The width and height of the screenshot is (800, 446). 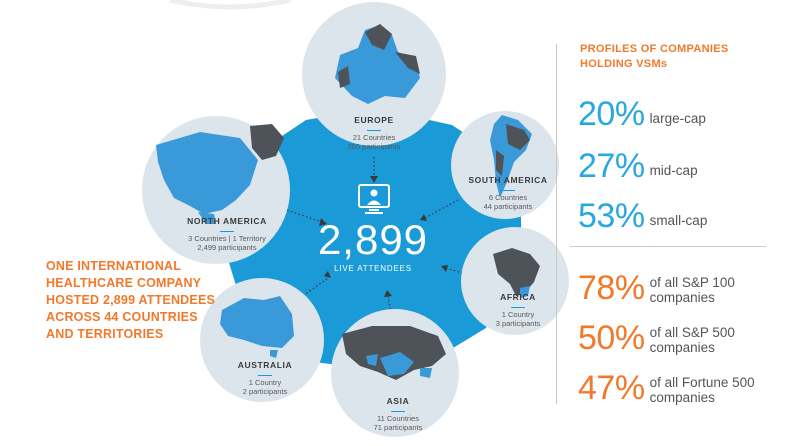 What do you see at coordinates (518, 297) in the screenshot?
I see `africa-name: AFRICA` at bounding box center [518, 297].